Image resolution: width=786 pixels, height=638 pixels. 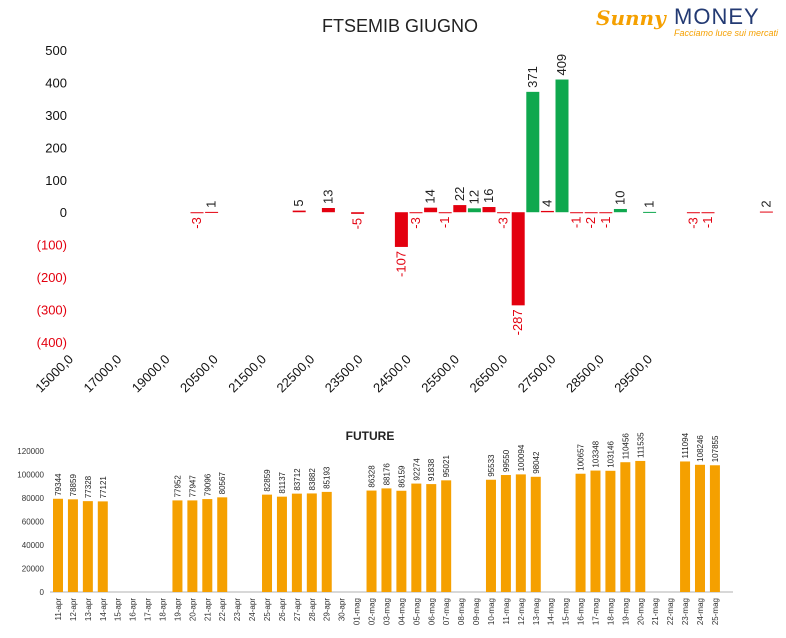 What do you see at coordinates (488, 196) in the screenshot?
I see `bar-data-label: 16` at bounding box center [488, 196].